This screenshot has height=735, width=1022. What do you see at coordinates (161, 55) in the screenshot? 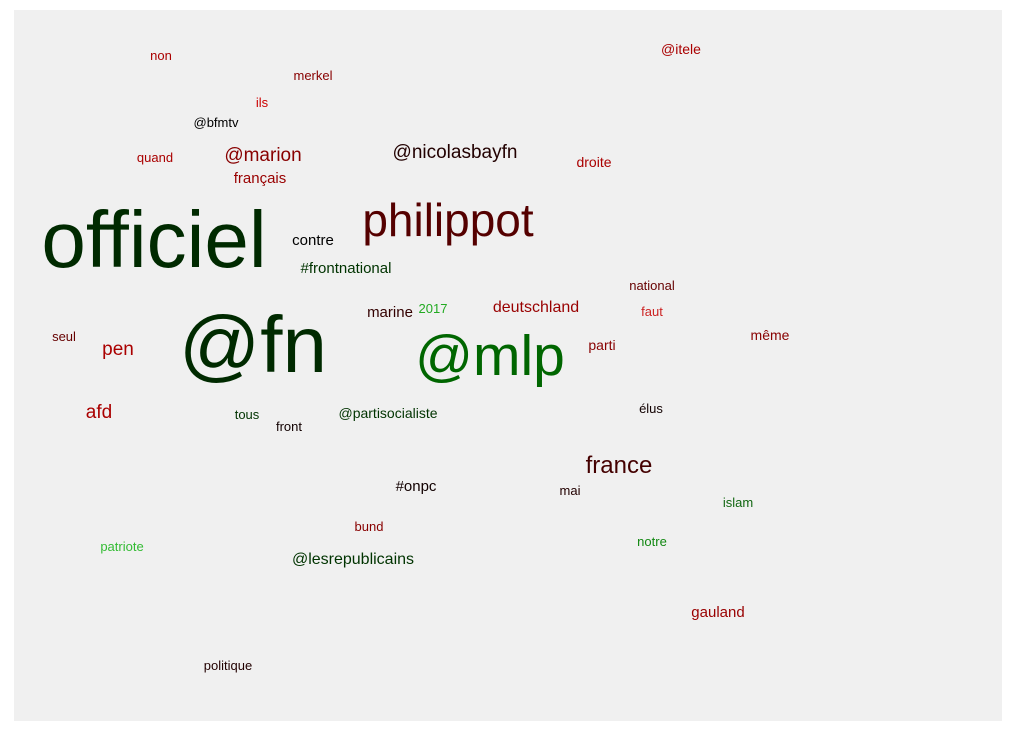
I see `word-26: non` at bounding box center [161, 55].